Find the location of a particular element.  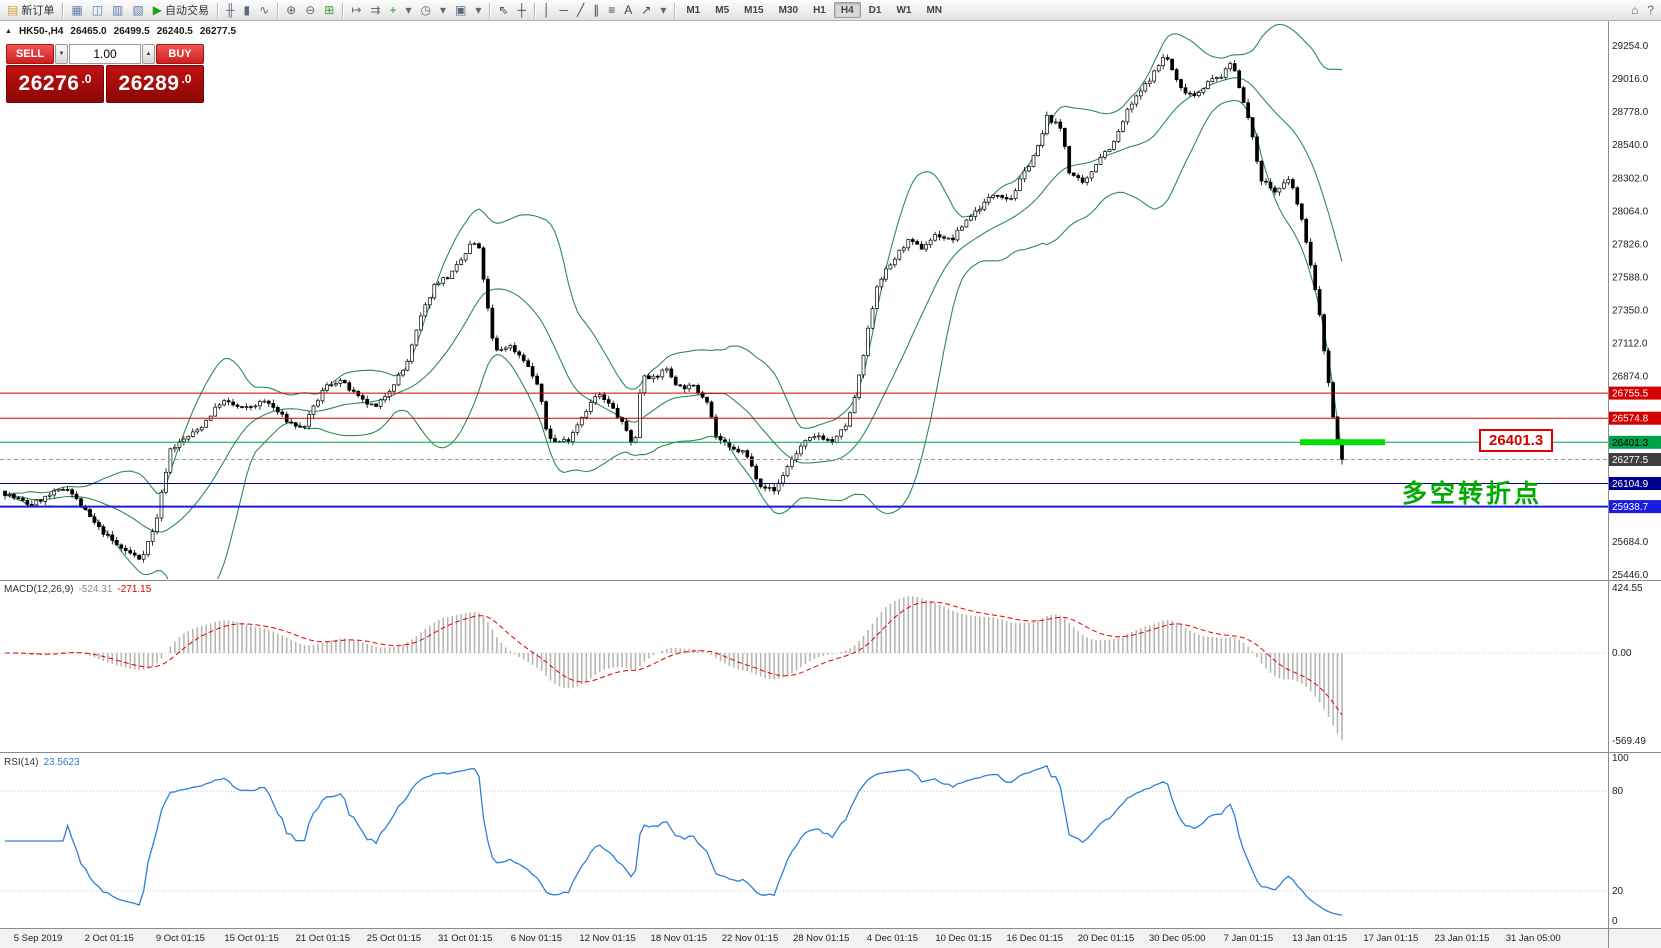

tile-windows-button: ⊞ is located at coordinates (329, 10).